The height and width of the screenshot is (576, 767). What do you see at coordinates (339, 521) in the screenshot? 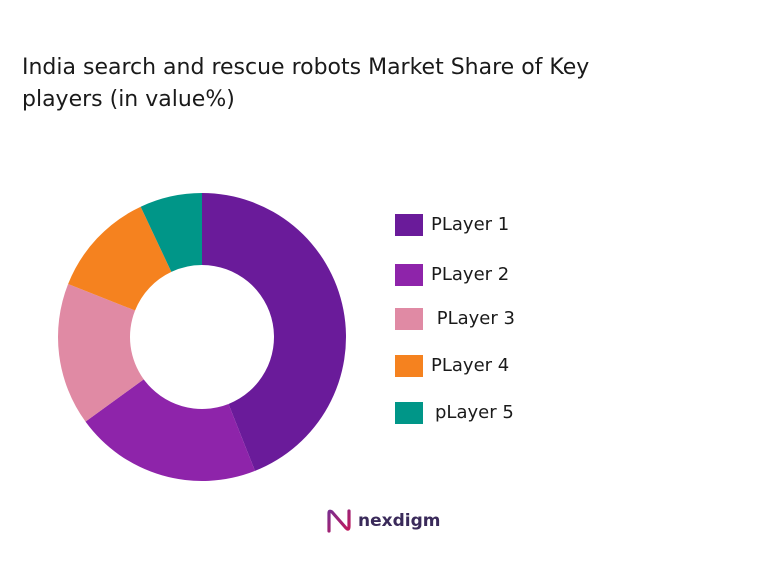
I see `nexdigm-logo-icon` at bounding box center [339, 521].